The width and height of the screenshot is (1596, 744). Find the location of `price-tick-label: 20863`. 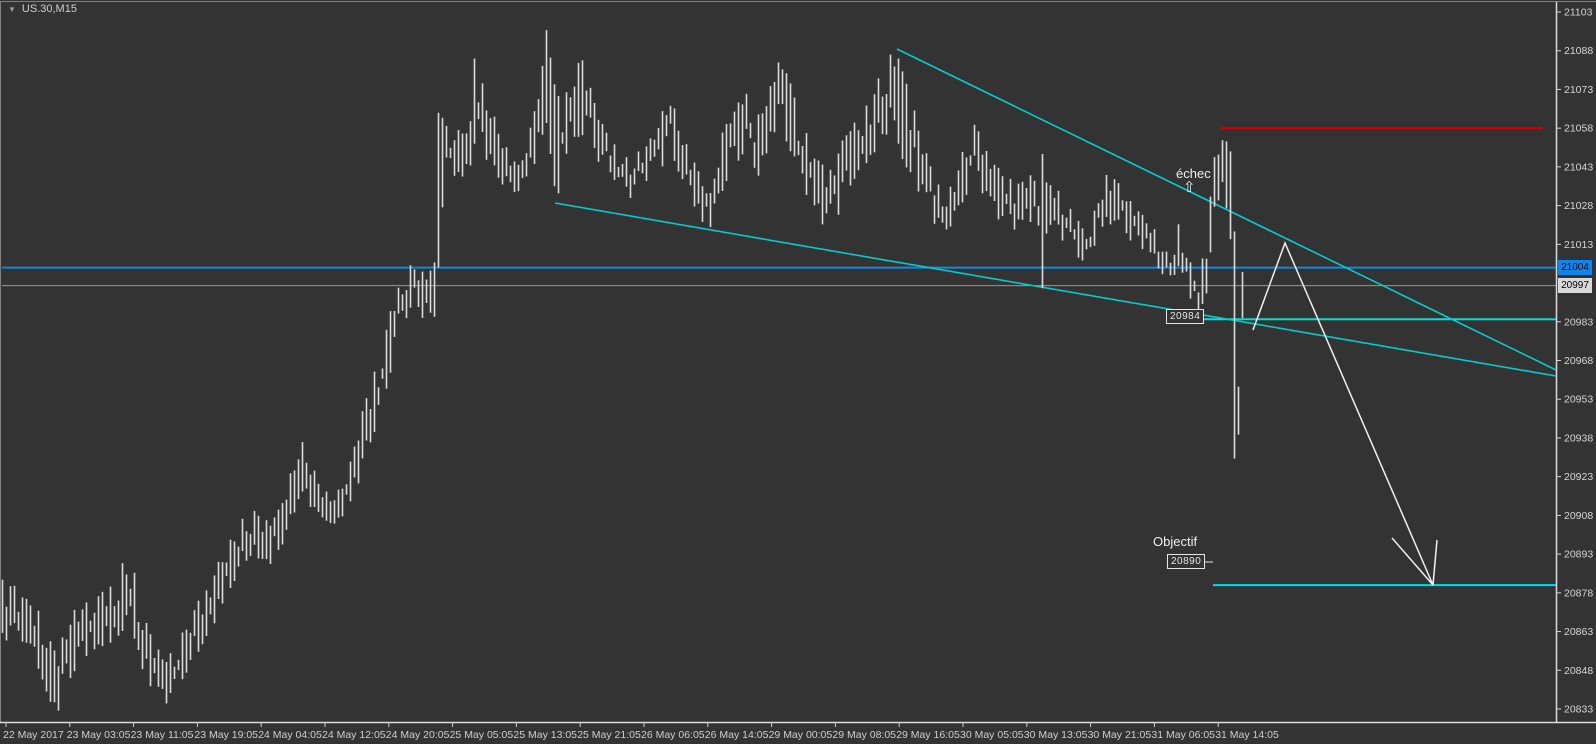

price-tick-label: 20863 is located at coordinates (1578, 632).